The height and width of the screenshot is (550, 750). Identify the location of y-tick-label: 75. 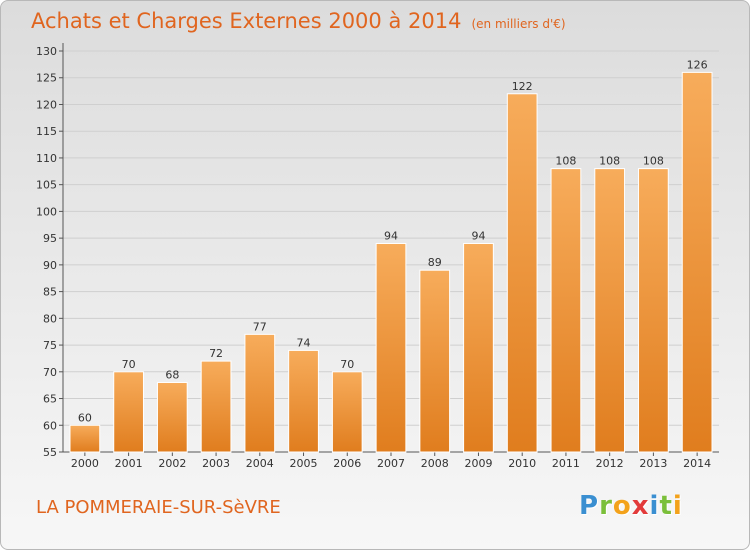
(50, 345).